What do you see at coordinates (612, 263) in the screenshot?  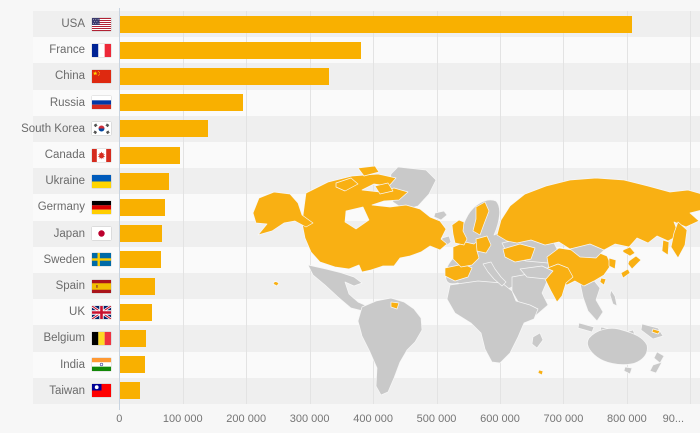 I see `map-south-korea` at bounding box center [612, 263].